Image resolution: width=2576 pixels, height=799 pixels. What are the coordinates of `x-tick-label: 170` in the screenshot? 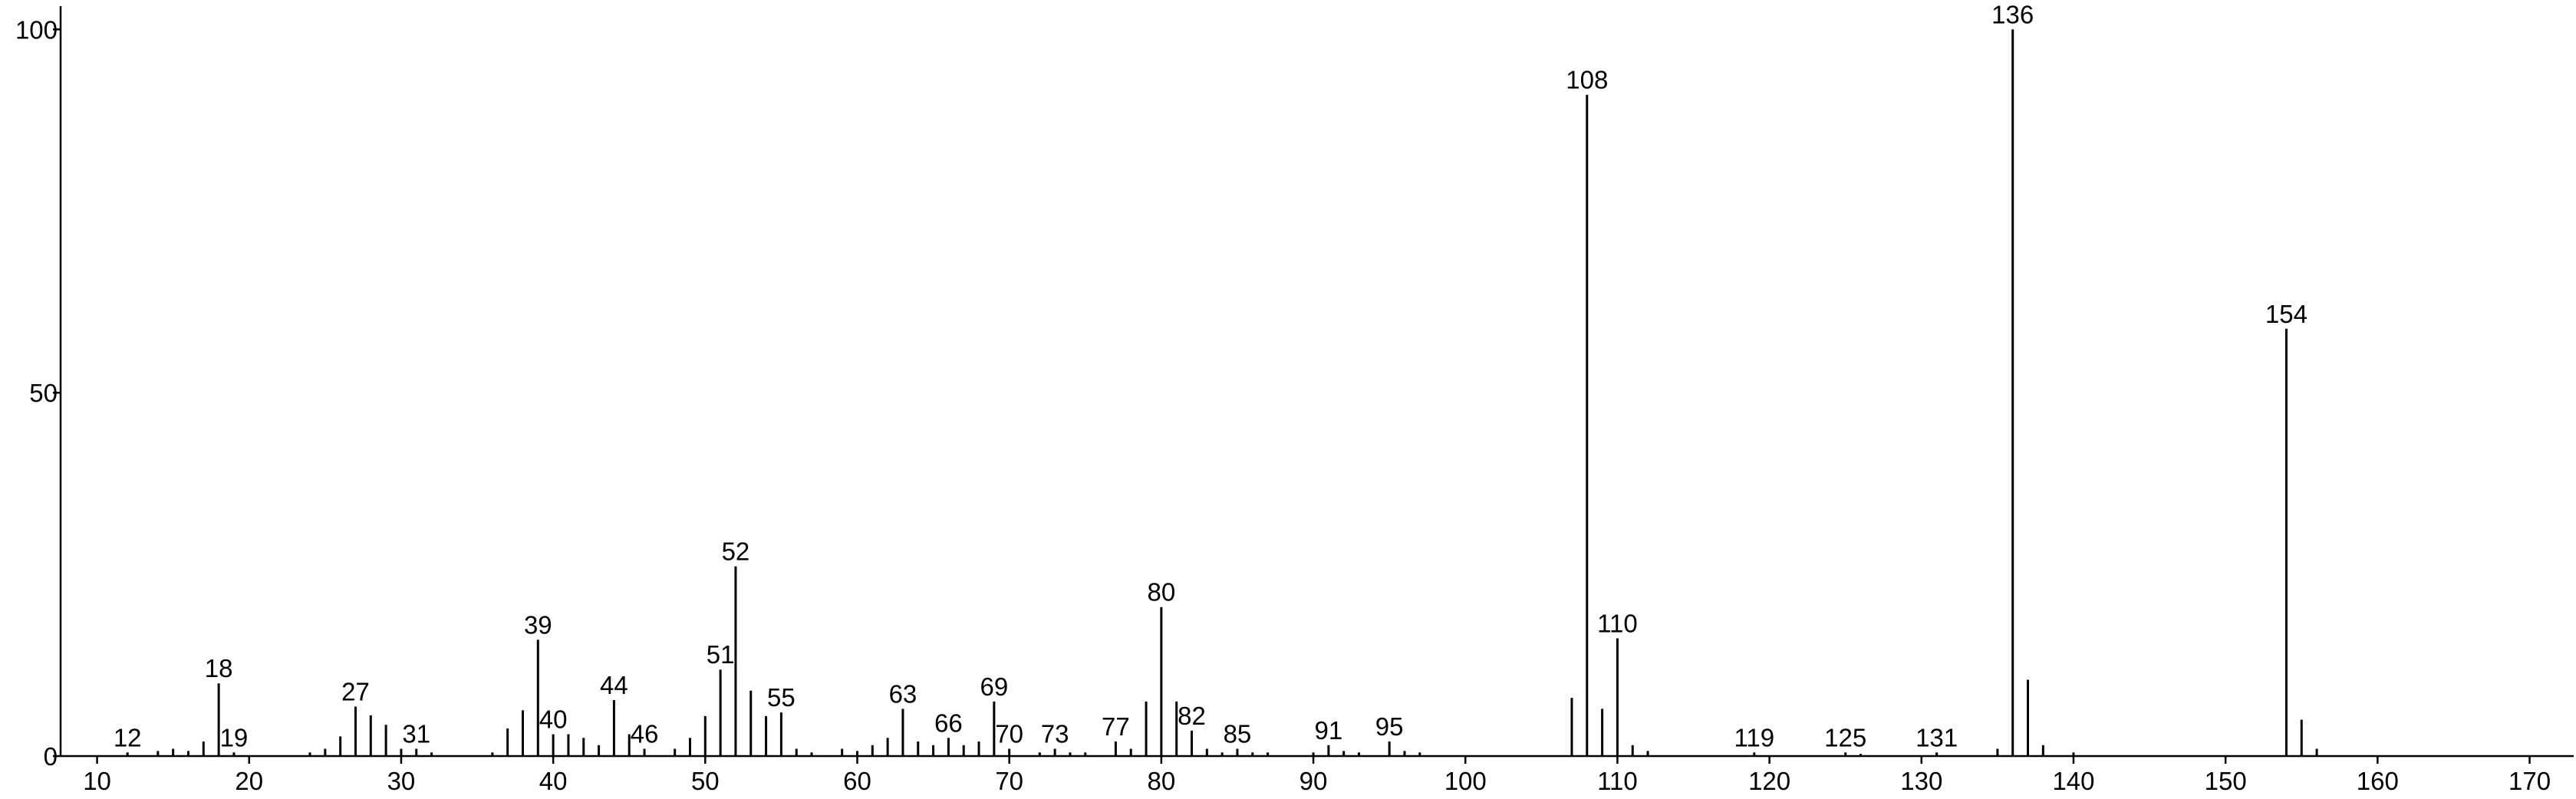 It's located at (2529, 781).